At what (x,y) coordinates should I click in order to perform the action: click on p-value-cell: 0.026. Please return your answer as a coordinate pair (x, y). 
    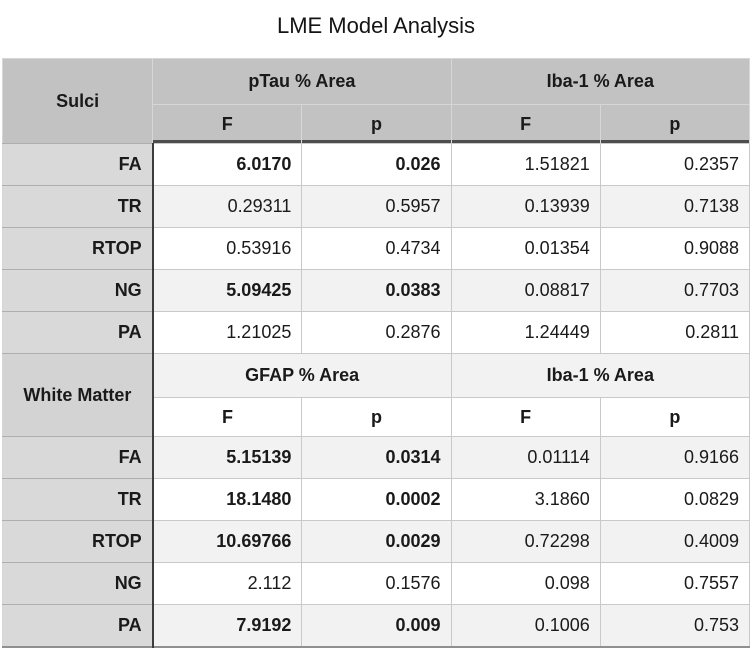
    Looking at the image, I should click on (376, 164).